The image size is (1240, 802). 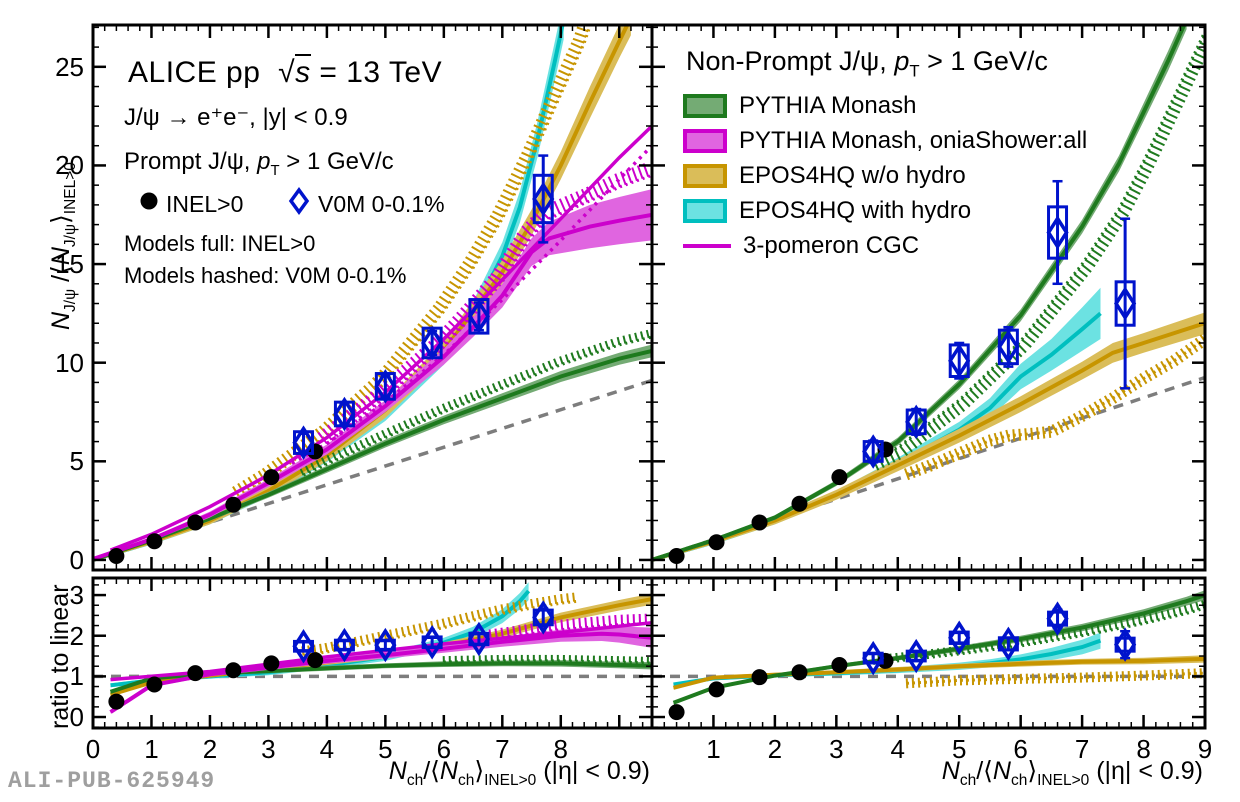 I want to click on alice-title: ALICE pp √s = 13 TeV, so click(x=285, y=71).